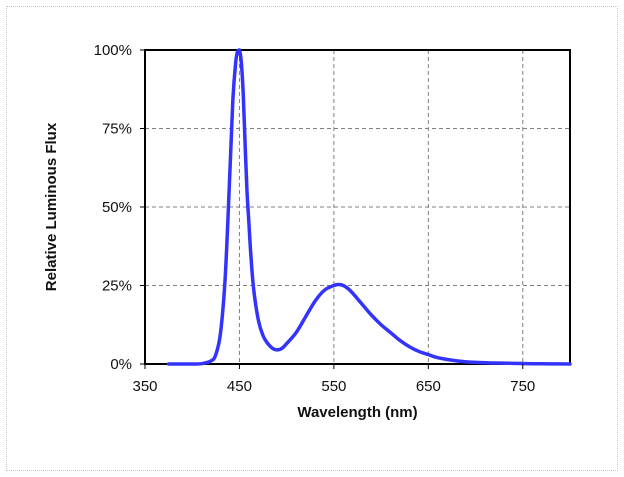 This screenshot has width=624, height=477. I want to click on y-tick-label: 75%, so click(117, 129).